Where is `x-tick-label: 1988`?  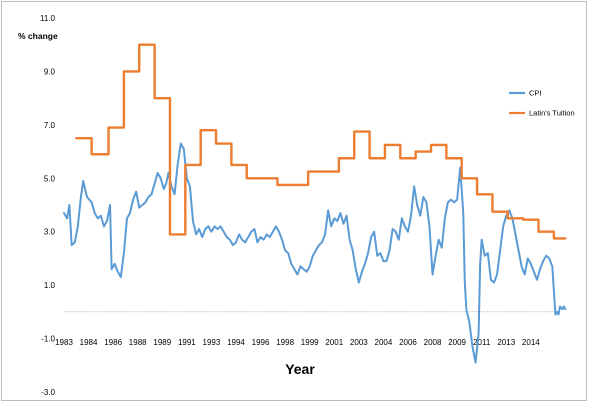 x-tick-label: 1988 is located at coordinates (138, 342).